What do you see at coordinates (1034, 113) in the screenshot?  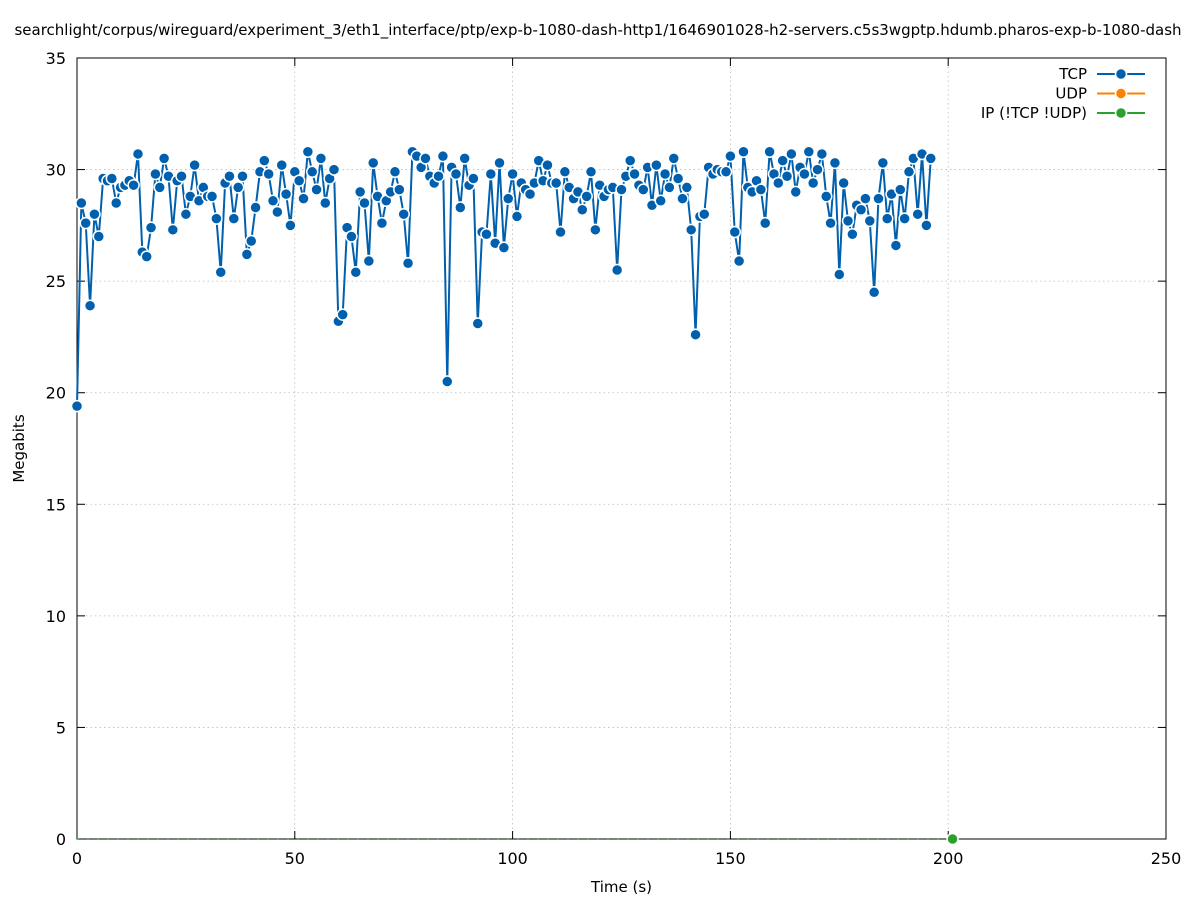 I see `legend-label: IP (!TCP !UDP)` at bounding box center [1034, 113].